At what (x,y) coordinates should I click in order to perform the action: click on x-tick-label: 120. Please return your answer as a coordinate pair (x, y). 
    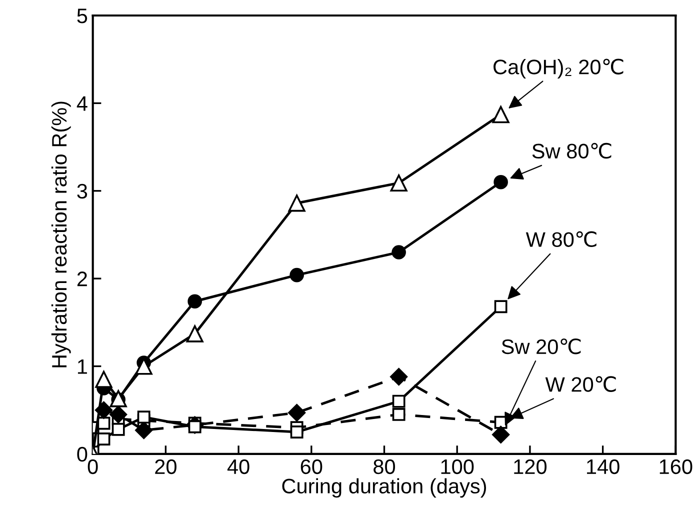
    Looking at the image, I should click on (530, 466).